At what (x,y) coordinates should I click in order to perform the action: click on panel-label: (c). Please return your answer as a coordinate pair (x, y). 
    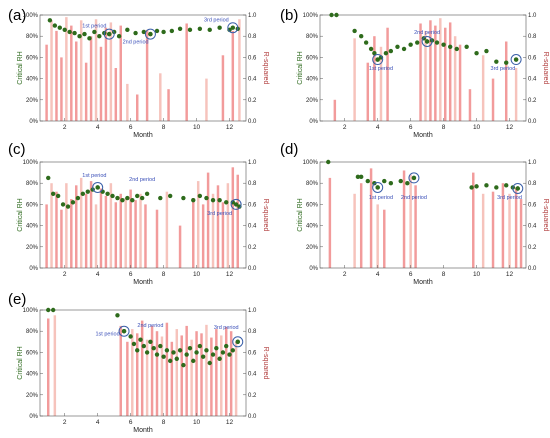
    Looking at the image, I should click on (17, 149).